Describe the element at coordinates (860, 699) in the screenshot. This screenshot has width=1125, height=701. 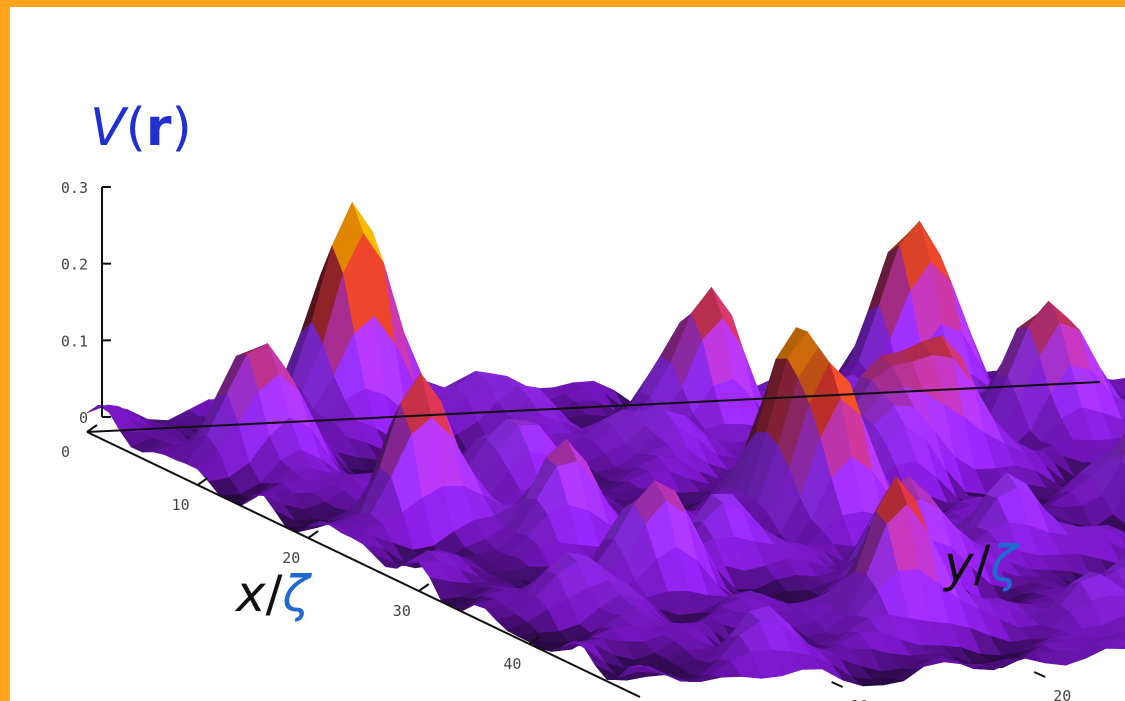
I see `y-tick-label: 10` at that location.